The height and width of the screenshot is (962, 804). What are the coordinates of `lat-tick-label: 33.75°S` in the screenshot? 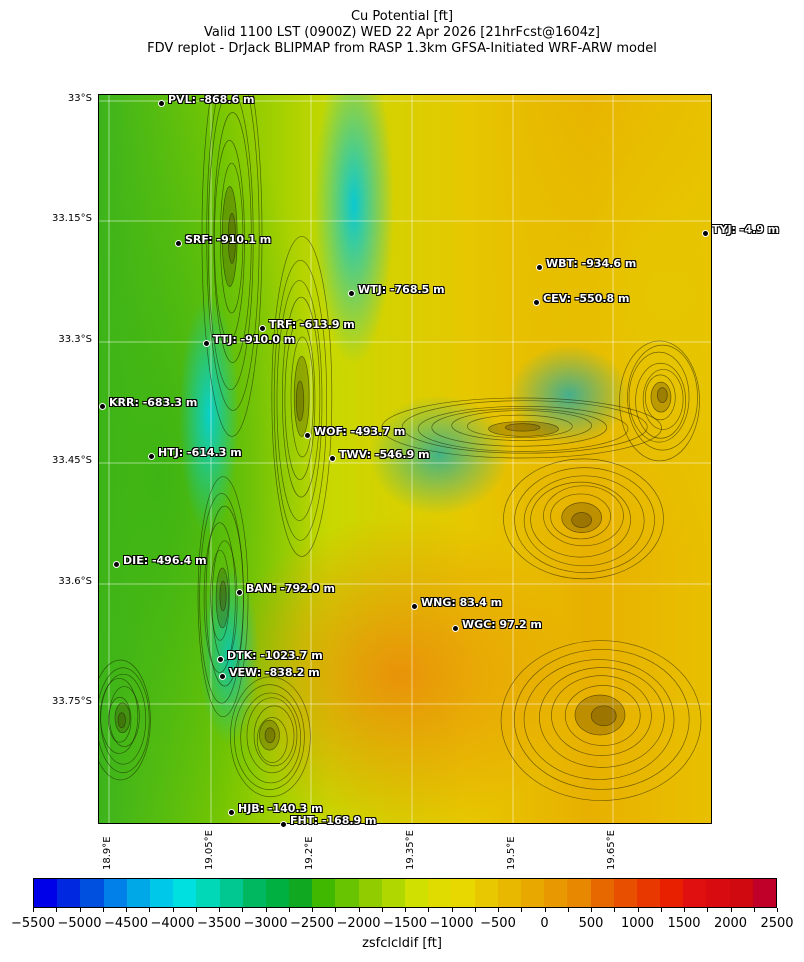 It's located at (72, 701).